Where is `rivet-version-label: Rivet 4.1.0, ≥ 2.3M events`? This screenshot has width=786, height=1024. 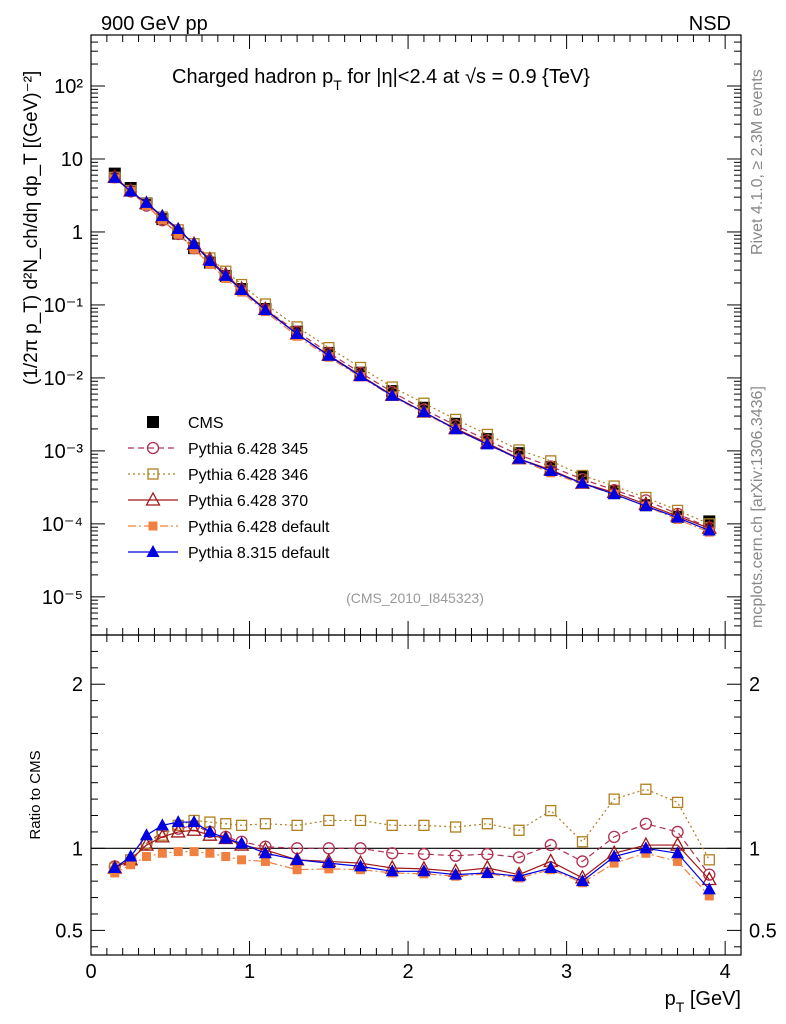
rivet-version-label: Rivet 4.1.0, ≥ 2.3M events is located at coordinates (757, 162).